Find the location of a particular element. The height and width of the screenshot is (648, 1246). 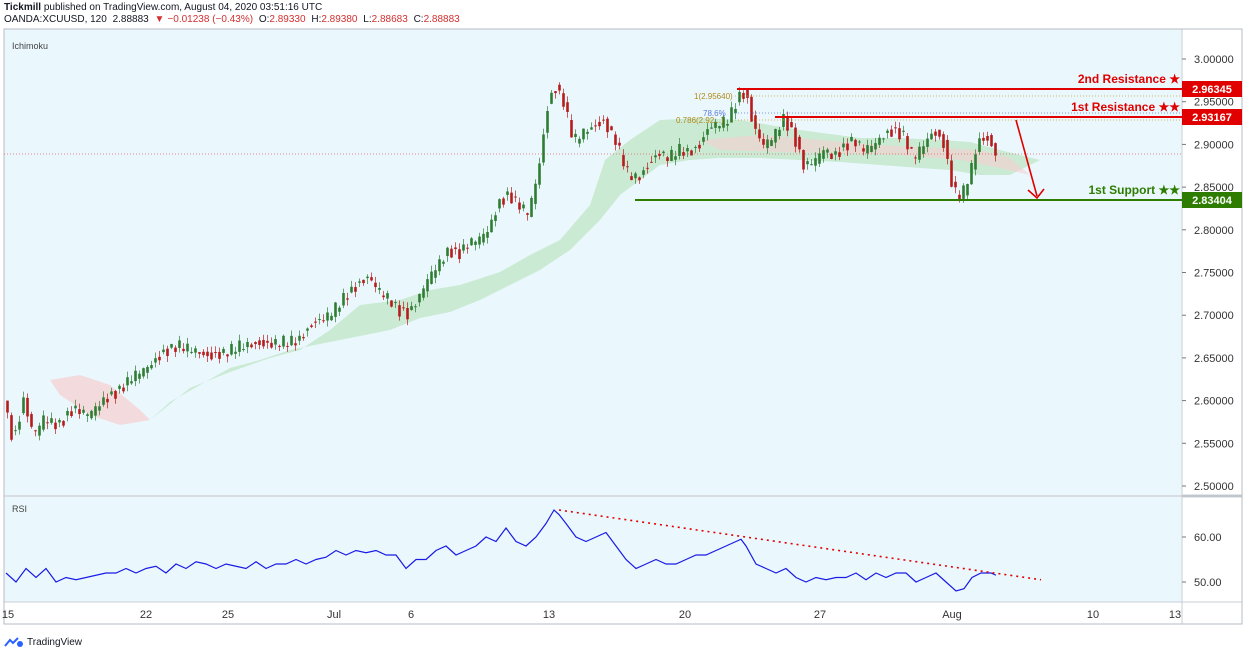

high-value: 2.89380 is located at coordinates (339, 19).